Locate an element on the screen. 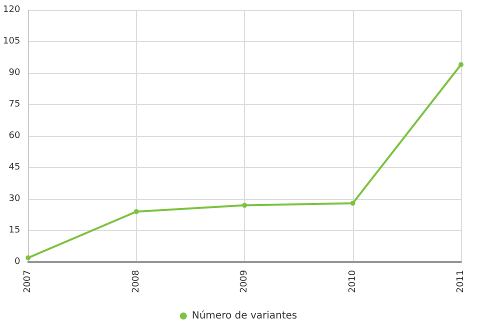 The height and width of the screenshot is (334, 477). x-tick-label: 2007 is located at coordinates (28, 281).